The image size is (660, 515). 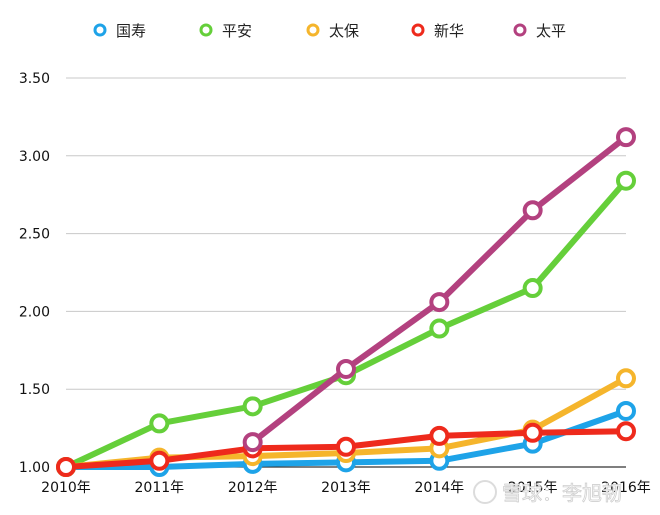 I want to click on x-axis: 2010年 2011年 2012年 2013年 2014年 2015年 2016年, so click(x=346, y=488).